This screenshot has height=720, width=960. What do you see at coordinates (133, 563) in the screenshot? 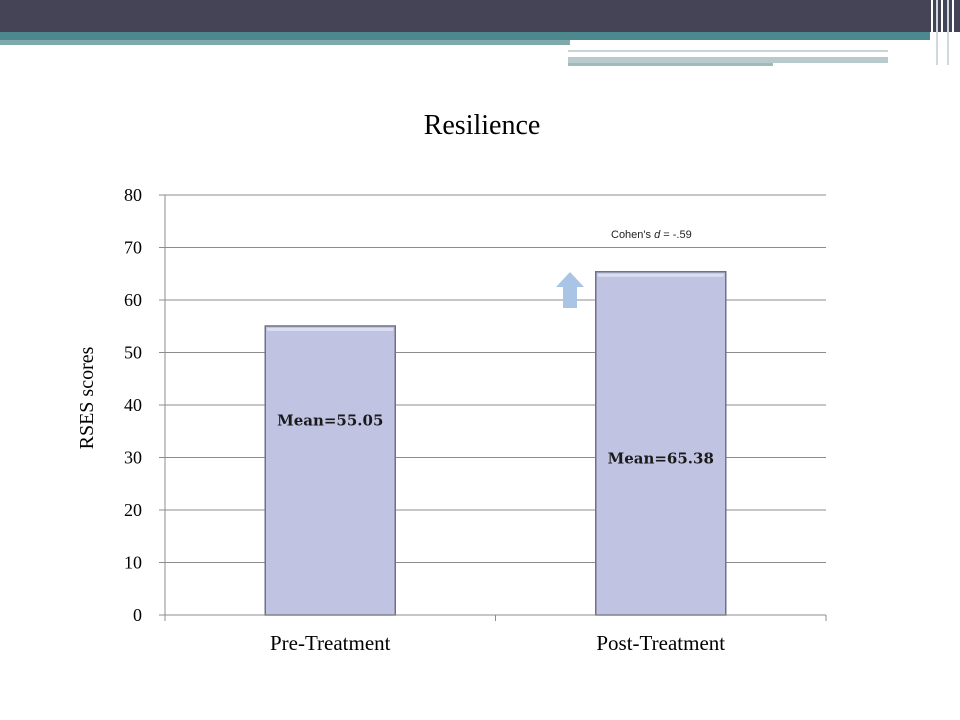
I see `y-tick-label: 10` at bounding box center [133, 563].